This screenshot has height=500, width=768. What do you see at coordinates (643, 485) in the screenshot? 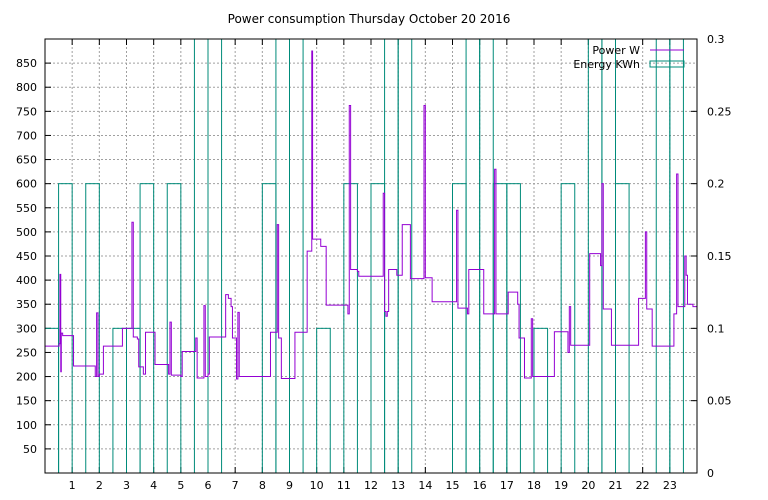
I see `x-tick-label: 22` at bounding box center [643, 485].